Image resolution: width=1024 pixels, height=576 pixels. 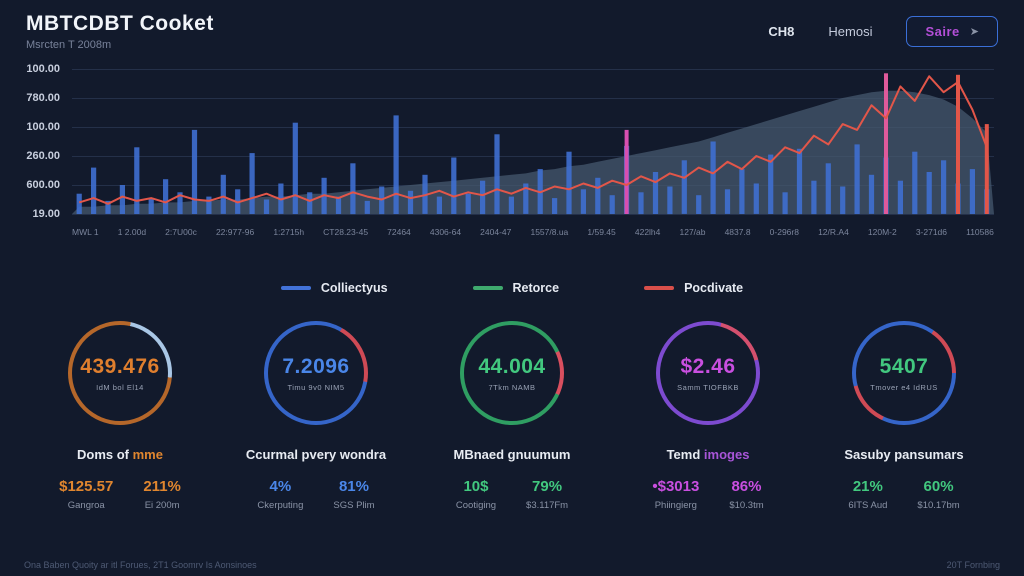 What do you see at coordinates (904, 387) in the screenshot?
I see `gauge-sublabel: Tmover e4 IdRUS` at bounding box center [904, 387].